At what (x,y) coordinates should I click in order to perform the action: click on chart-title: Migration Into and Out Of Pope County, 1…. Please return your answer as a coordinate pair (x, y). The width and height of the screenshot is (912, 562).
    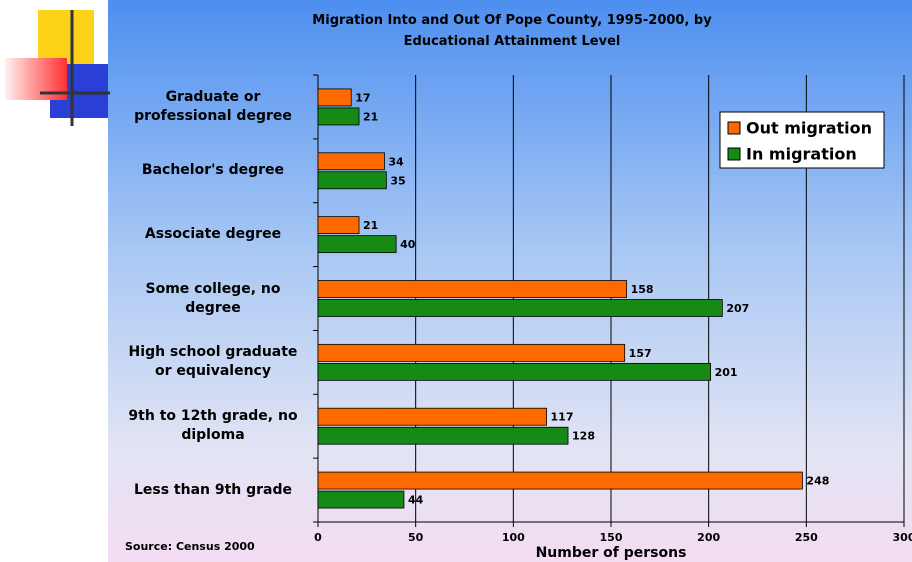
    Looking at the image, I should click on (512, 31).